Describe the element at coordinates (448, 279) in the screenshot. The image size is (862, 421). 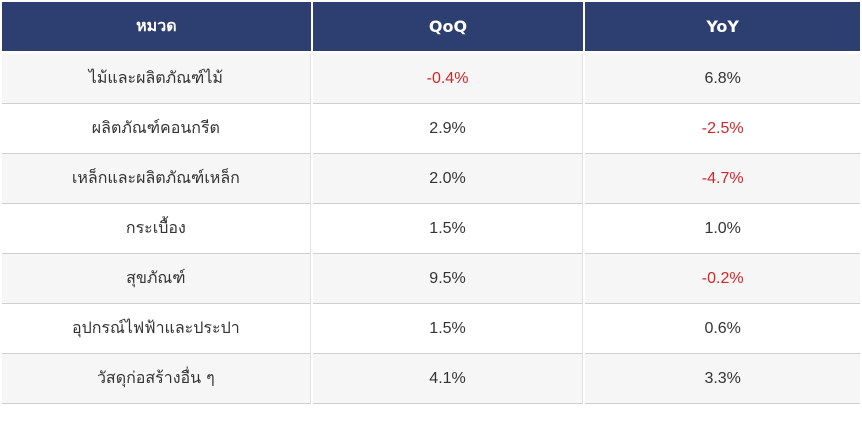
I see `row-qoq: 9.5%` at that location.